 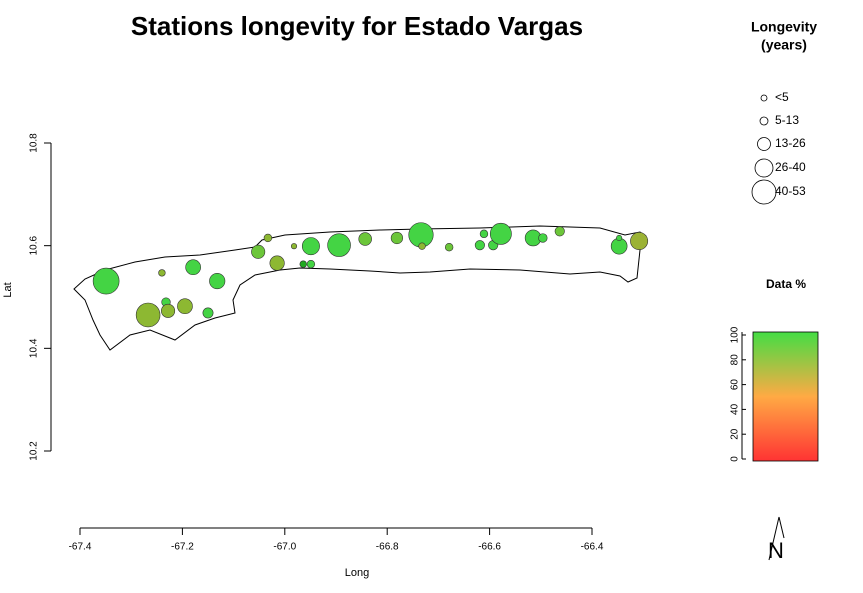 I want to click on size-legend-label: <5, so click(x=782, y=97).